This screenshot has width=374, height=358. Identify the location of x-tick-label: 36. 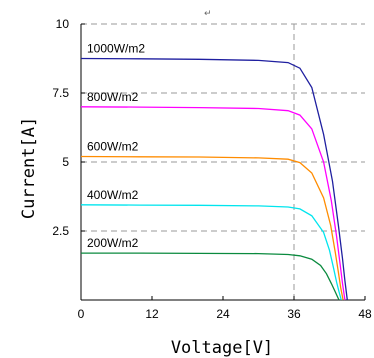
(294, 314).